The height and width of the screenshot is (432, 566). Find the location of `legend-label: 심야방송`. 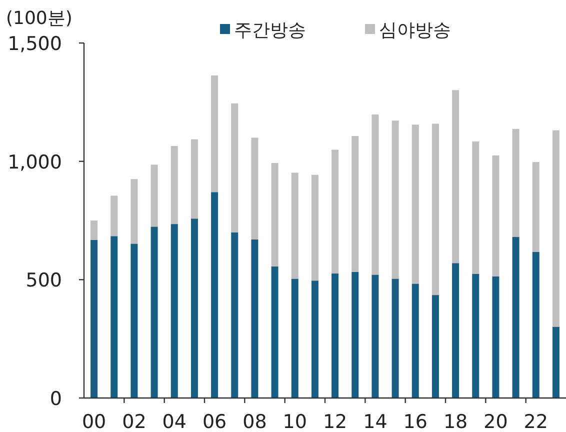

legend-label: 심야방송 is located at coordinates (415, 30).